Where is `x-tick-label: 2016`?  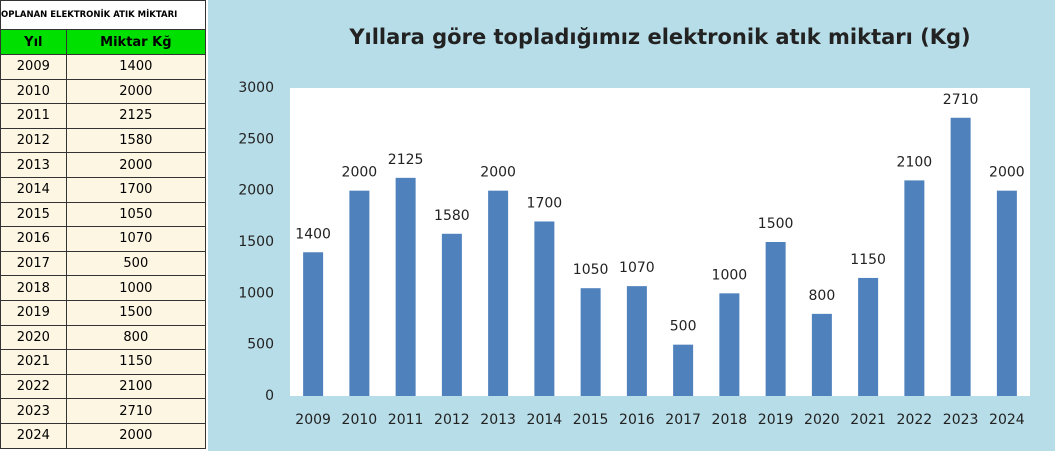
x-tick-label: 2016 is located at coordinates (637, 420).